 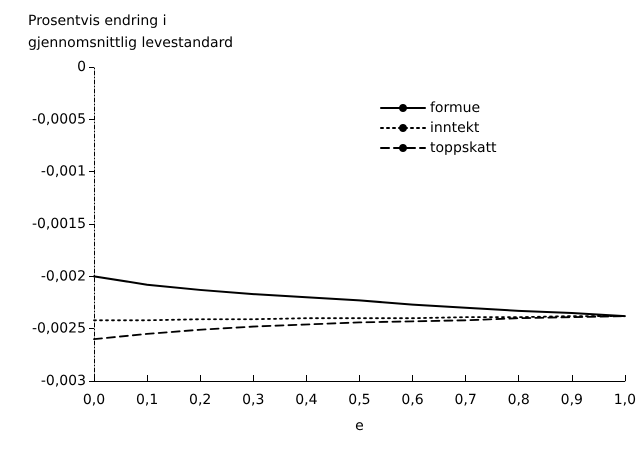 I want to click on y-tick-label: -0,003, so click(x=63, y=381).